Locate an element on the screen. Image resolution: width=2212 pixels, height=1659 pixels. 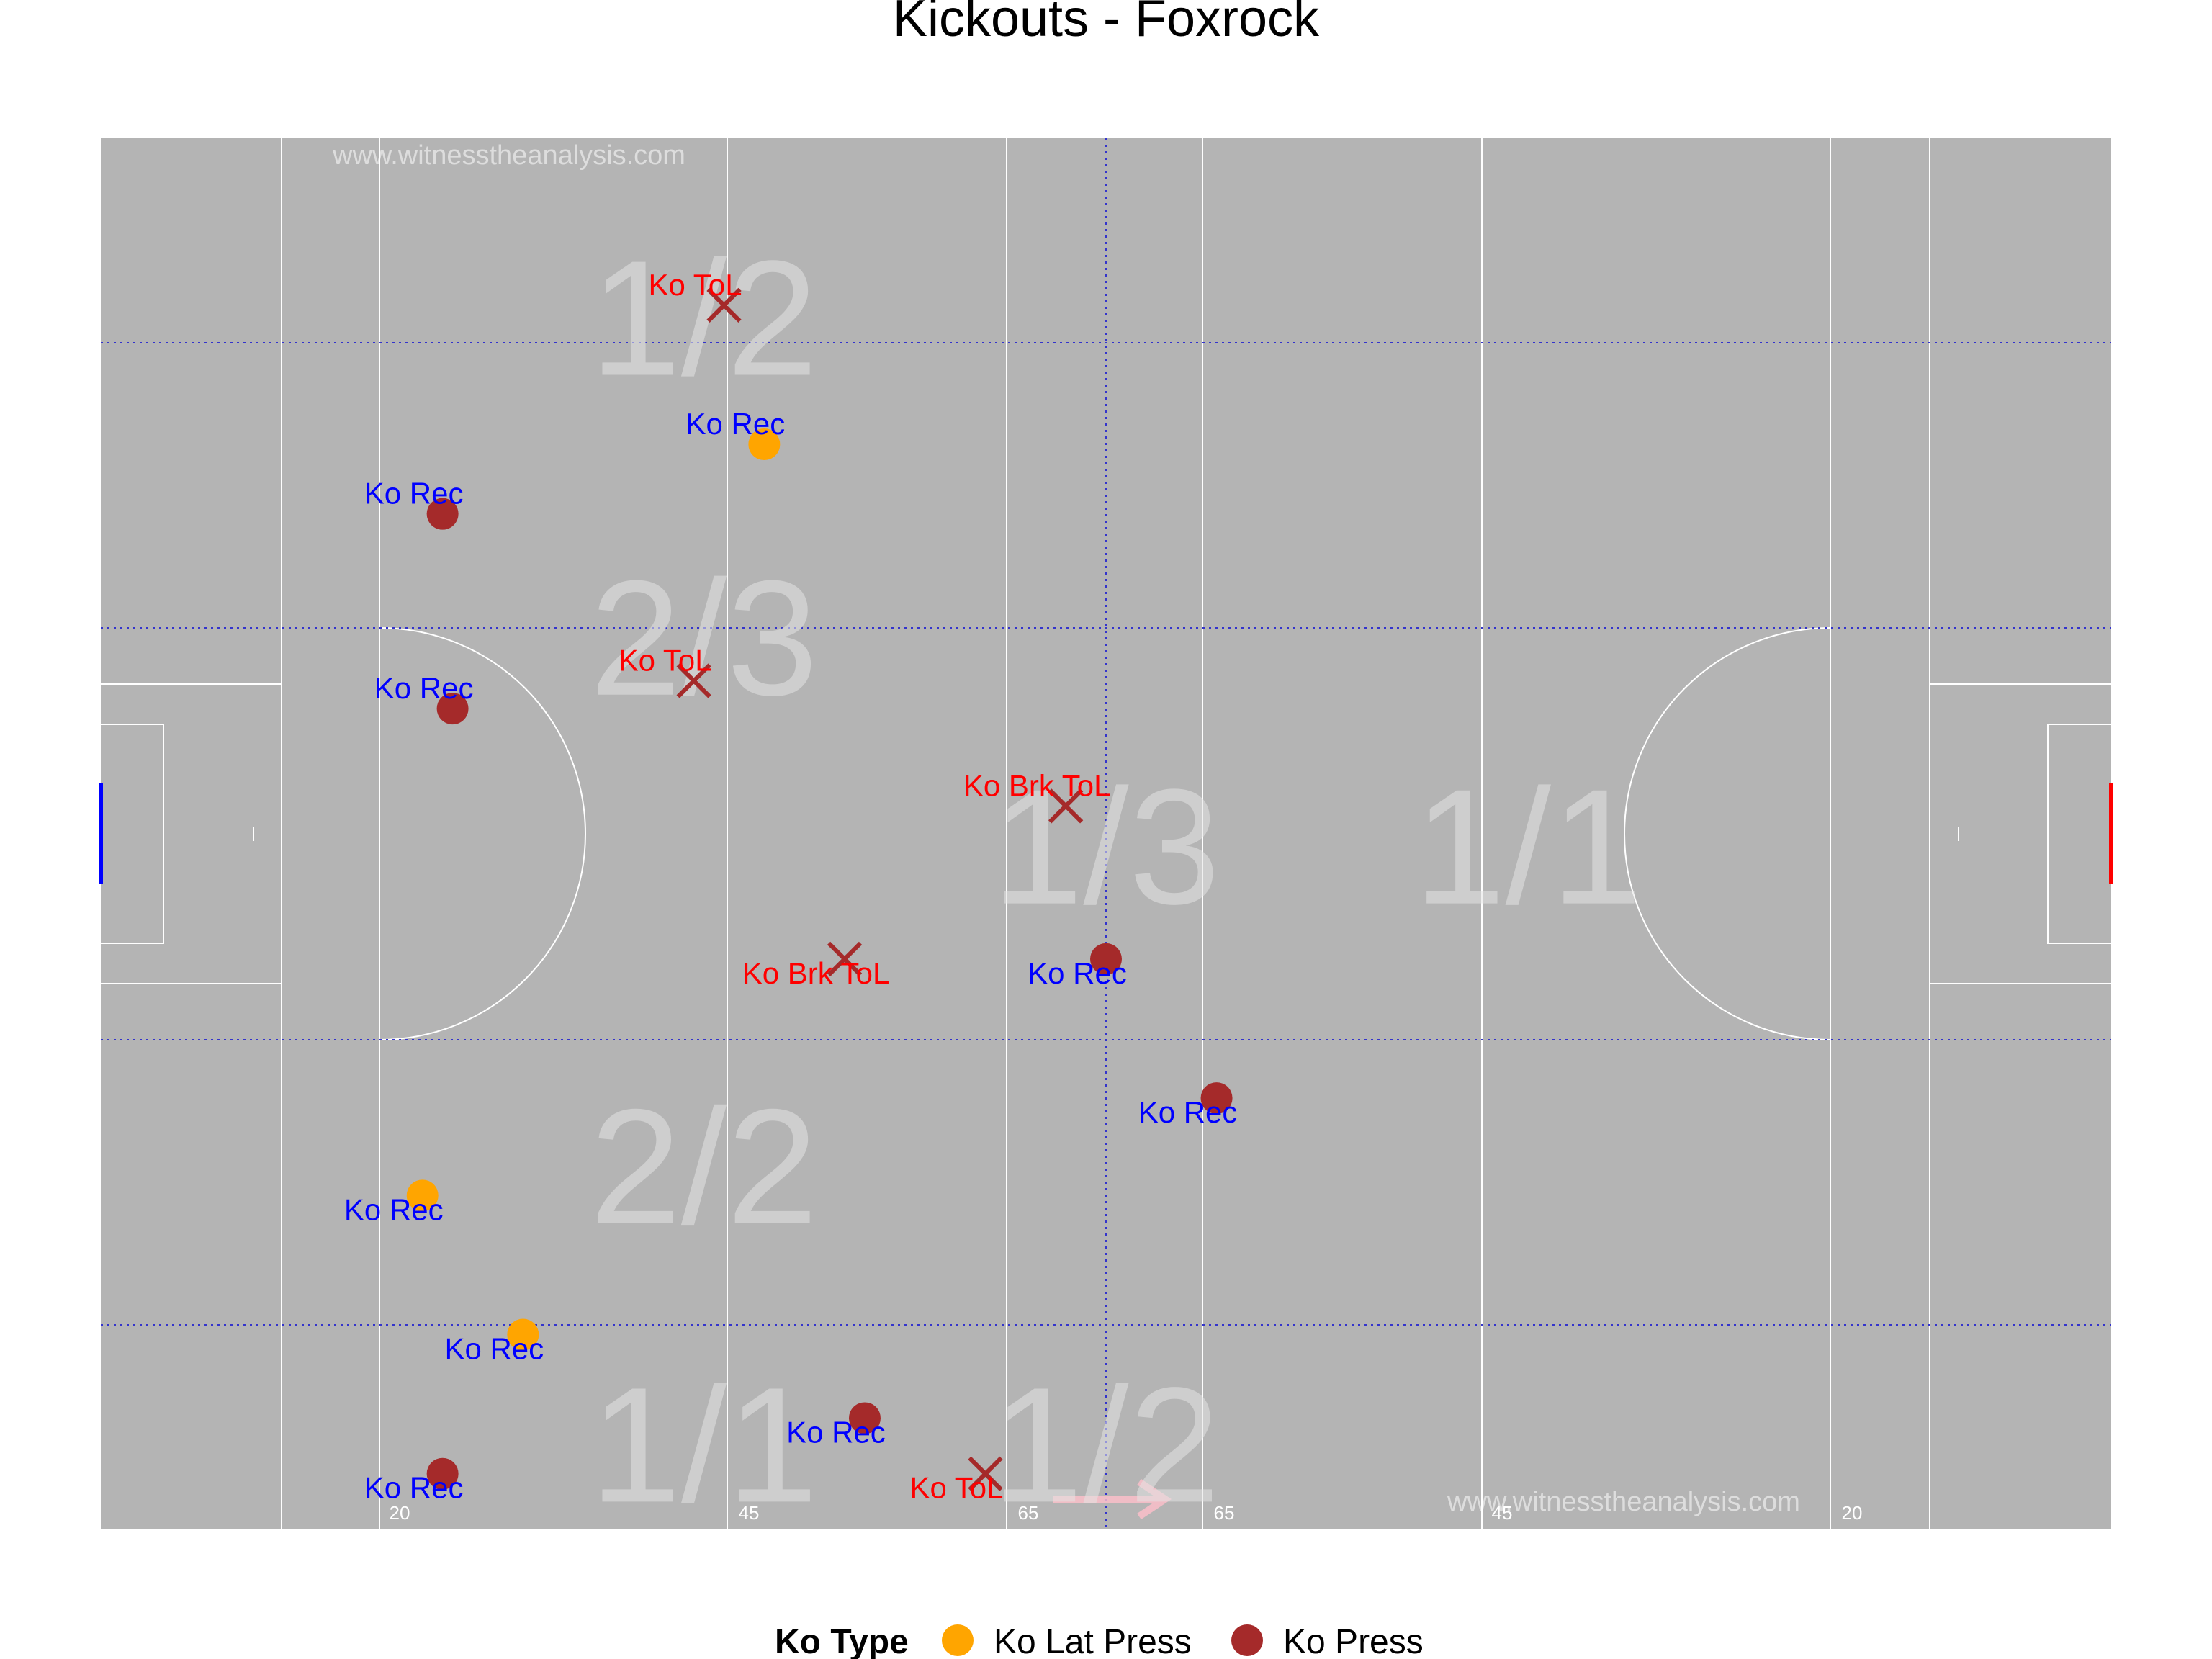
legend: Ko Type Ko Lat Press Ko Press is located at coordinates (1099, 1641).